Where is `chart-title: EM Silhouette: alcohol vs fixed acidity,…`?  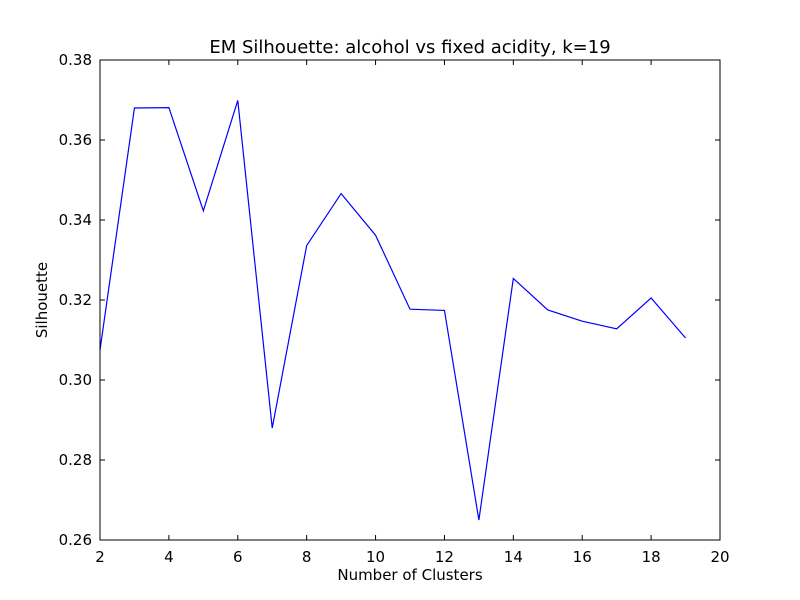
chart-title: EM Silhouette: alcohol vs fixed acidity,… is located at coordinates (409, 47).